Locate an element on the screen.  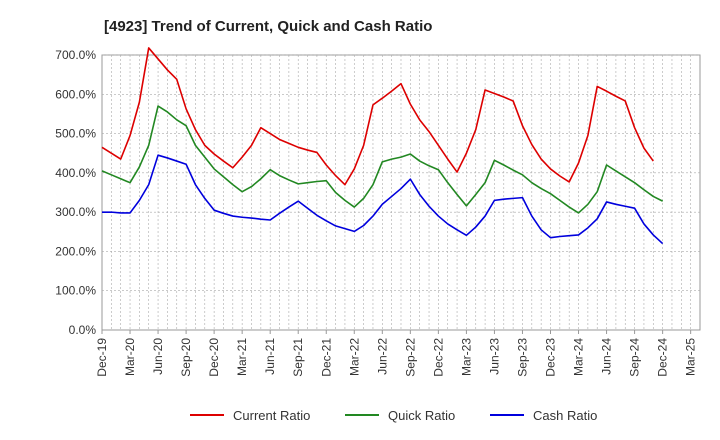
x-tick-label: Dec-23 is located at coordinates (551, 357).